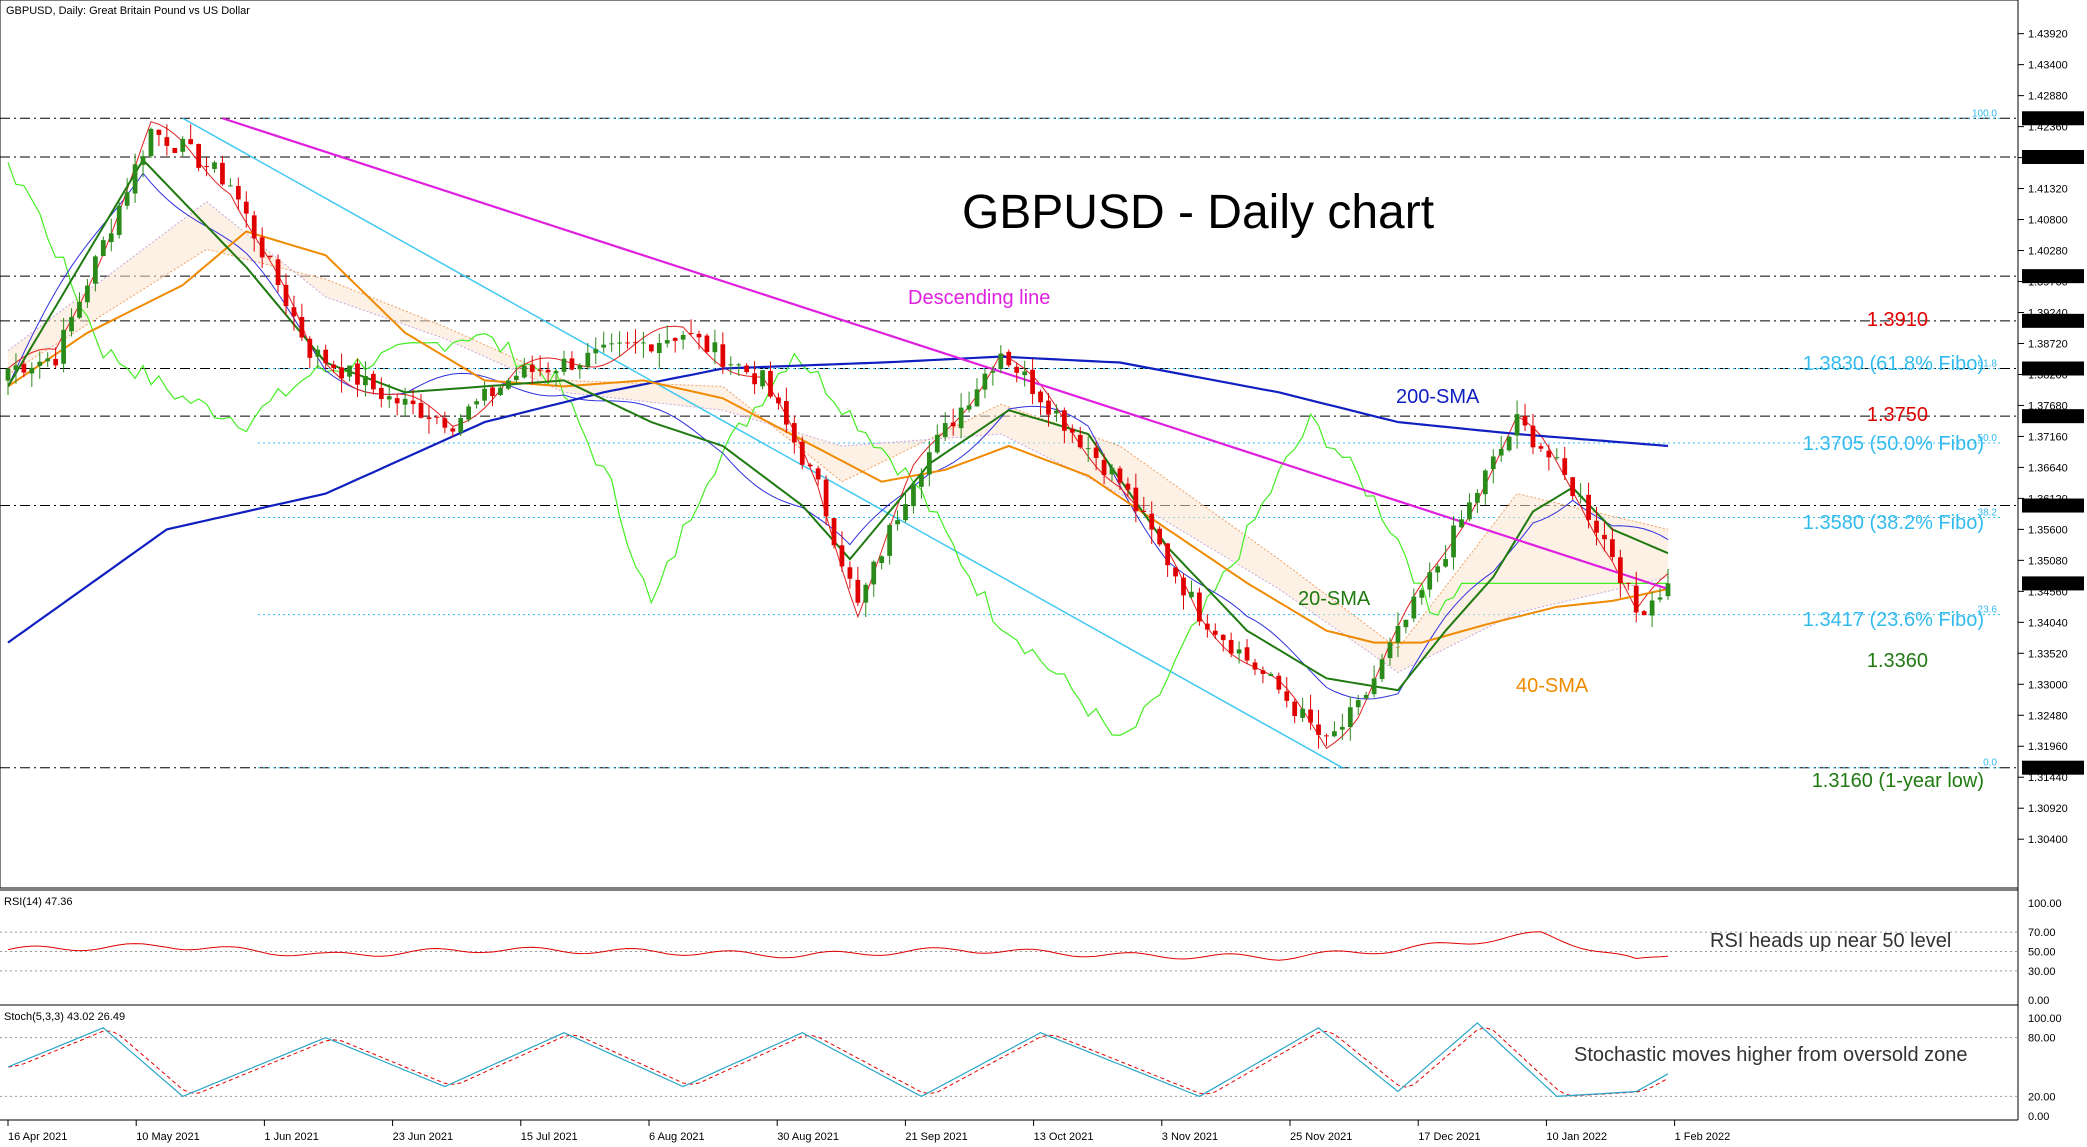 Image resolution: width=2087 pixels, height=1147 pixels. Describe the element at coordinates (2048, 252) in the screenshot. I see `price-tick-label: 1.40280` at that location.